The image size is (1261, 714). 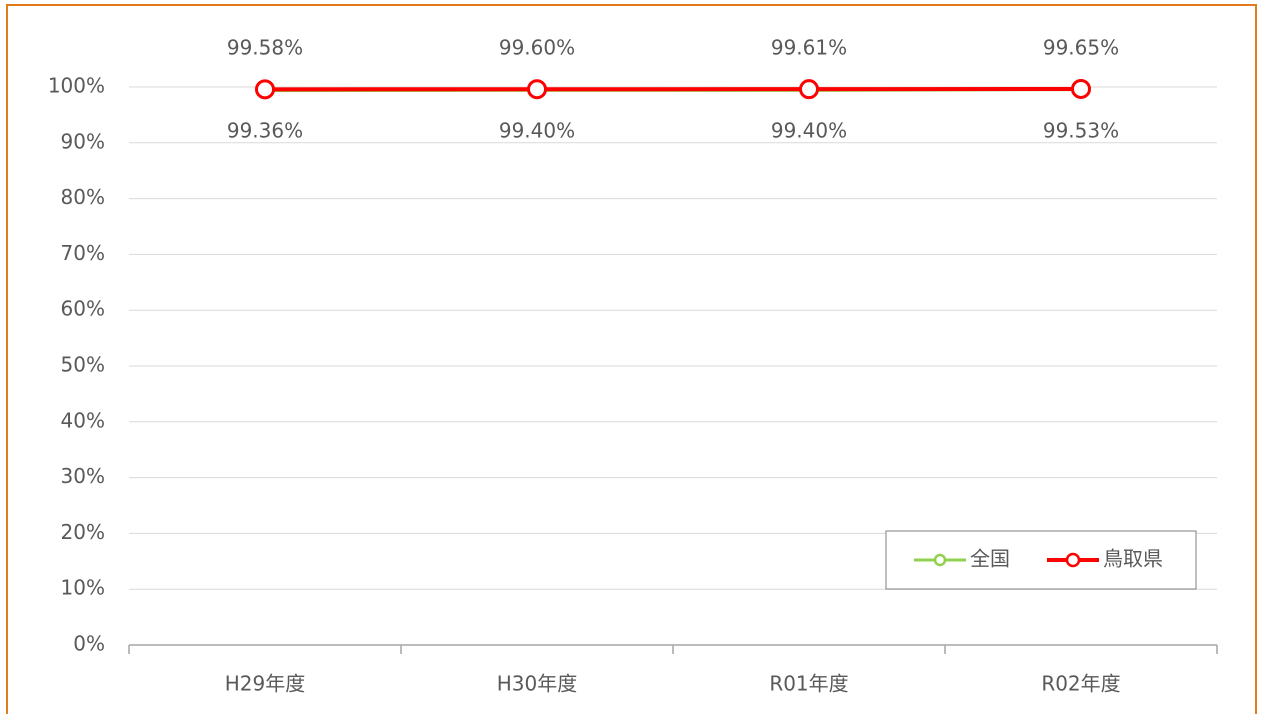 What do you see at coordinates (537, 48) in the screenshot?
I see `data-label: 99.60%` at bounding box center [537, 48].